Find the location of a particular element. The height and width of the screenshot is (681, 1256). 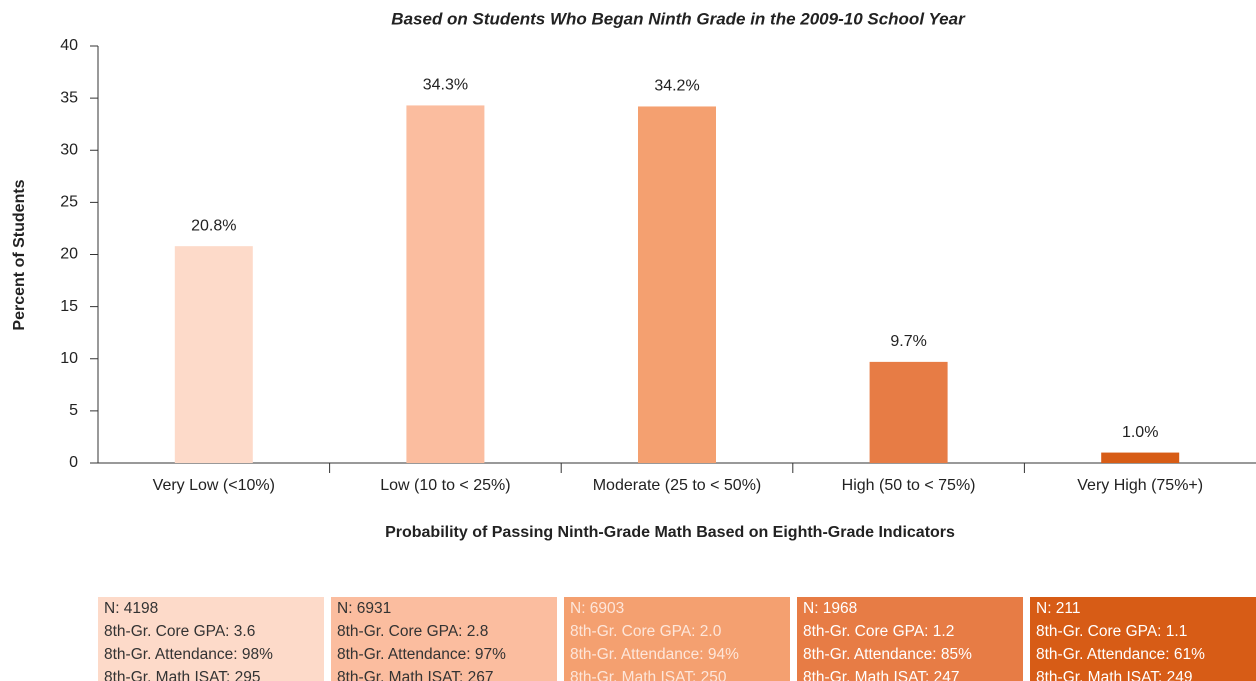

info-box-line: 8th-Gr. Core GPA: 1.2 is located at coordinates (878, 631).